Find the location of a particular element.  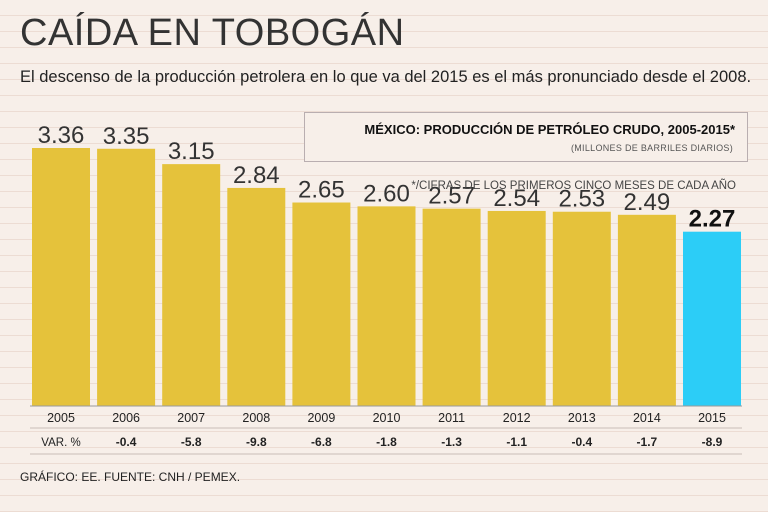

year-label-2006: 2006 is located at coordinates (126, 418).